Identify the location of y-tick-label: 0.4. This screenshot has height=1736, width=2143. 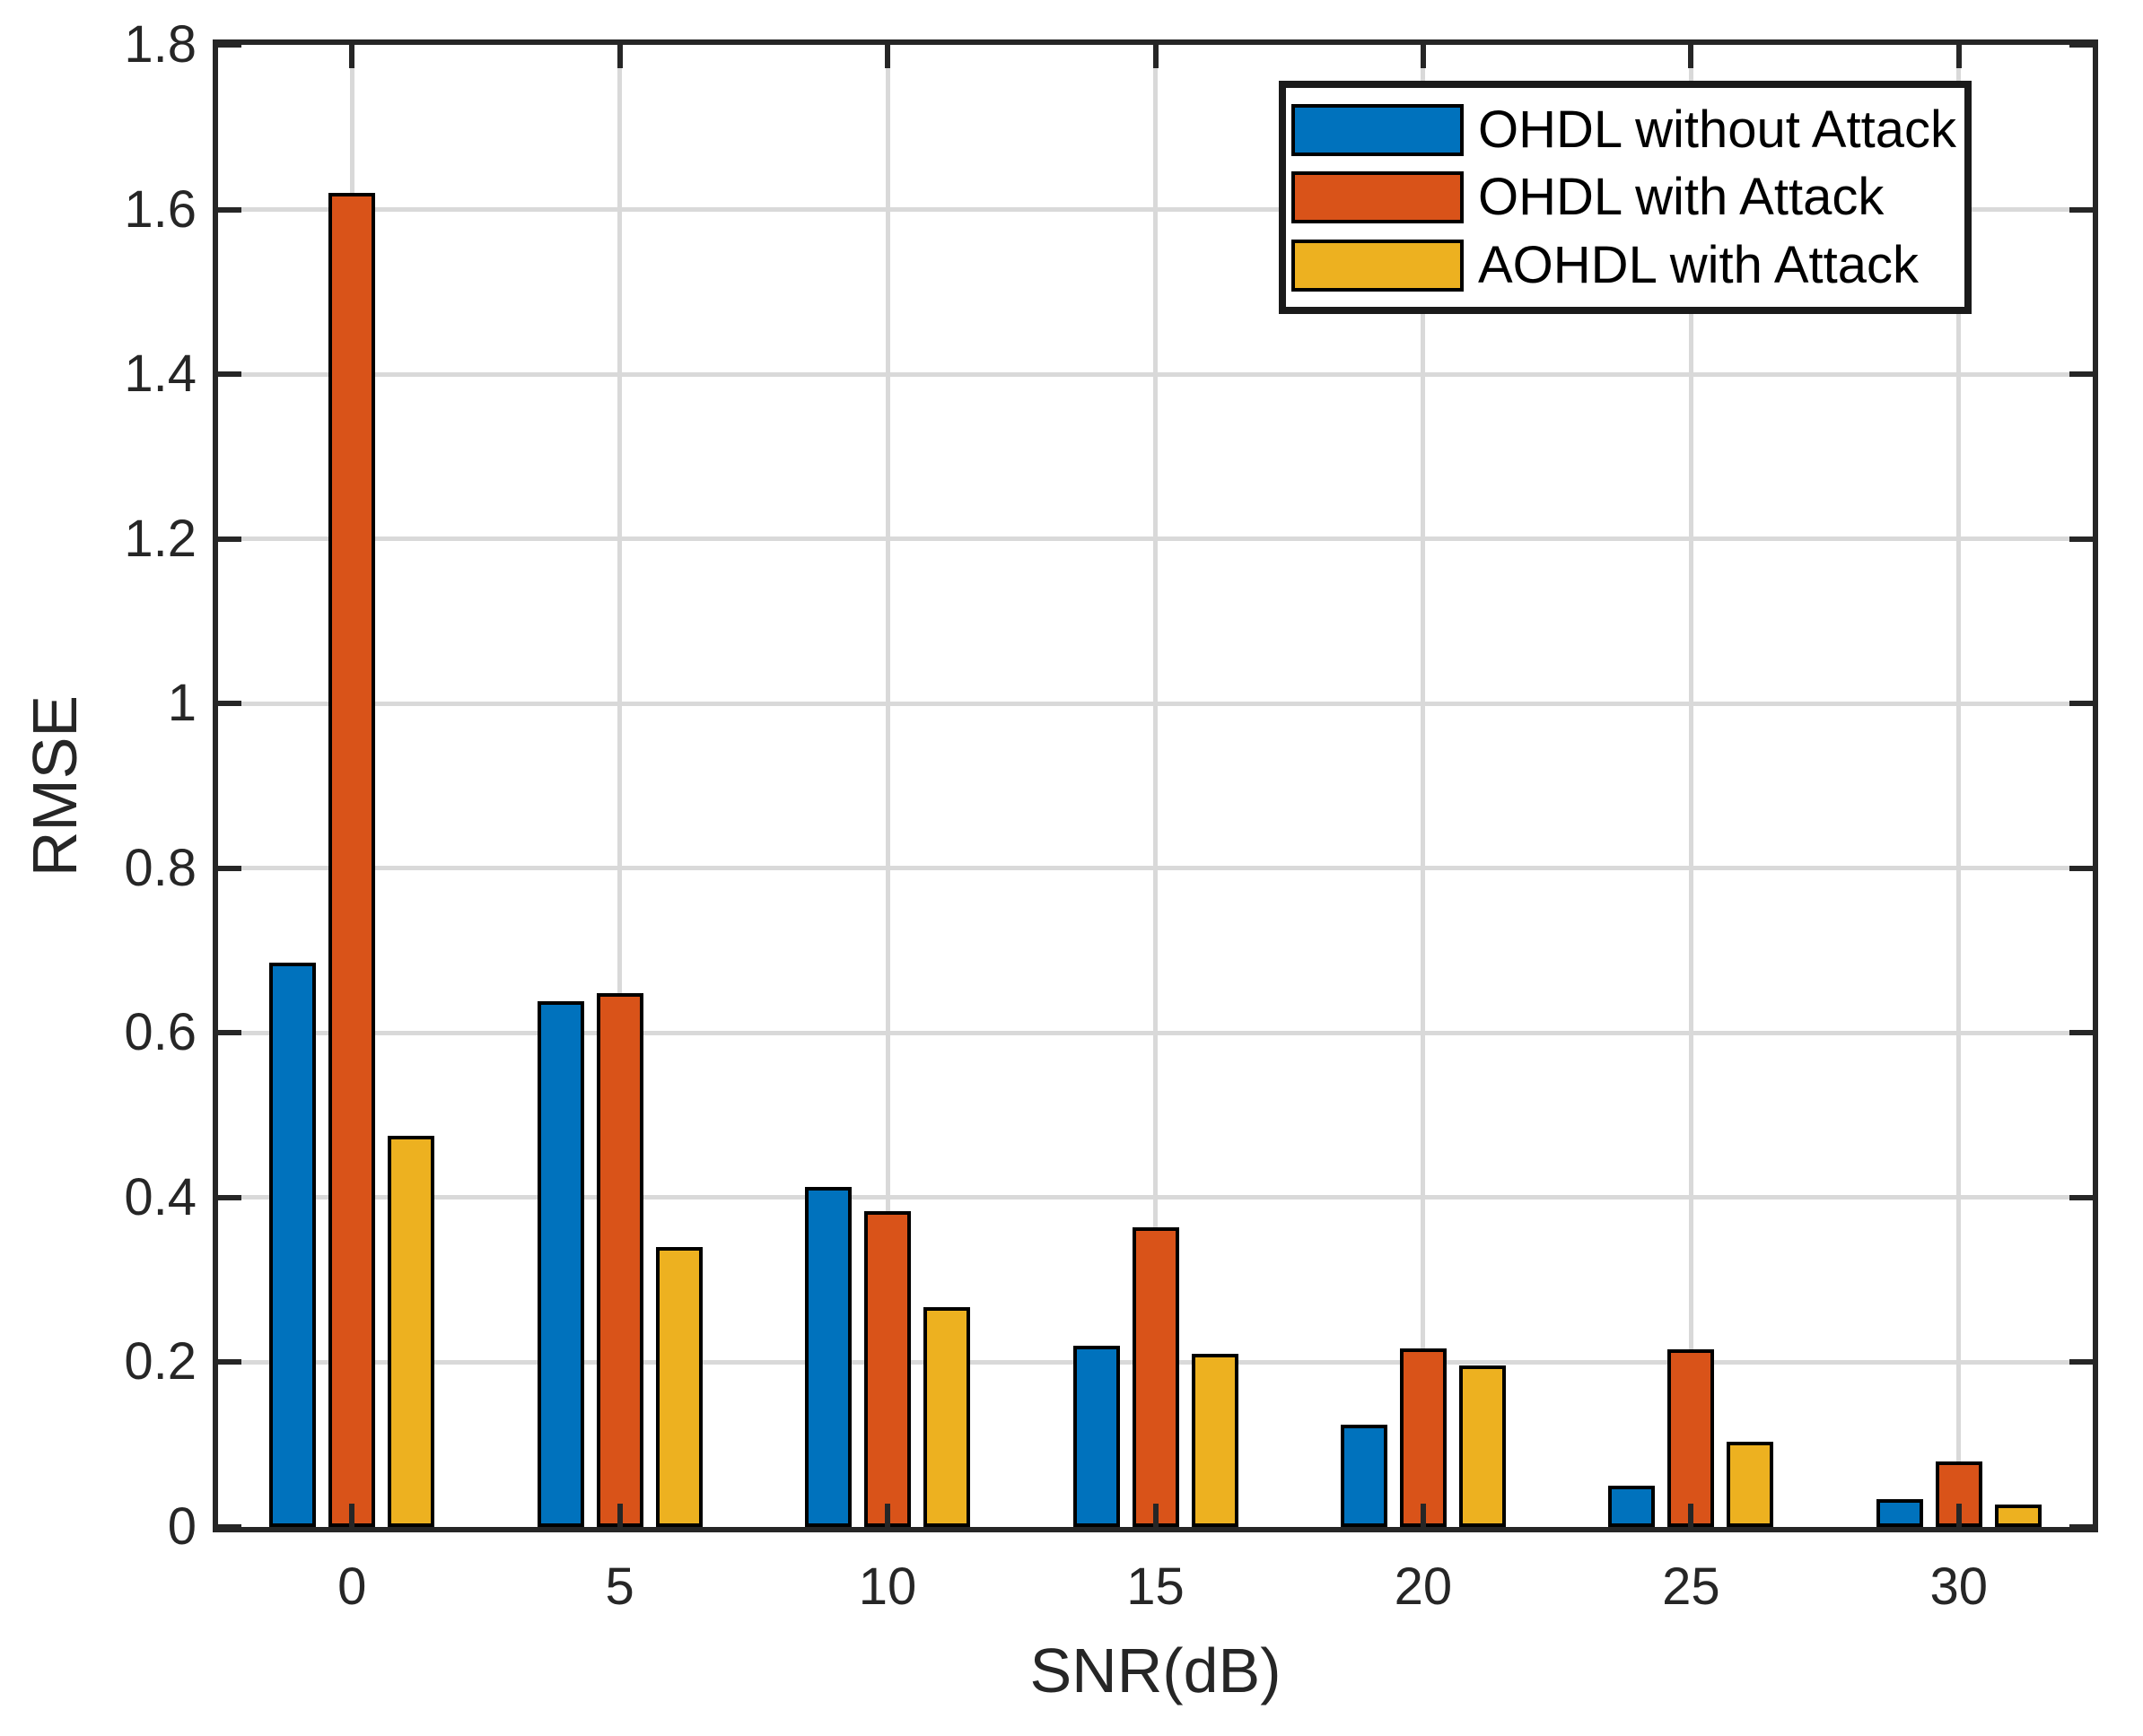
(160, 1197).